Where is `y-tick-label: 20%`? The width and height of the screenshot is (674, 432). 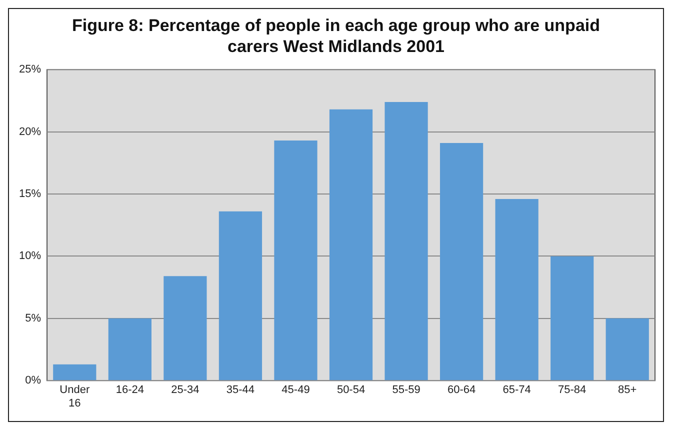 y-tick-label: 20% is located at coordinates (30, 132).